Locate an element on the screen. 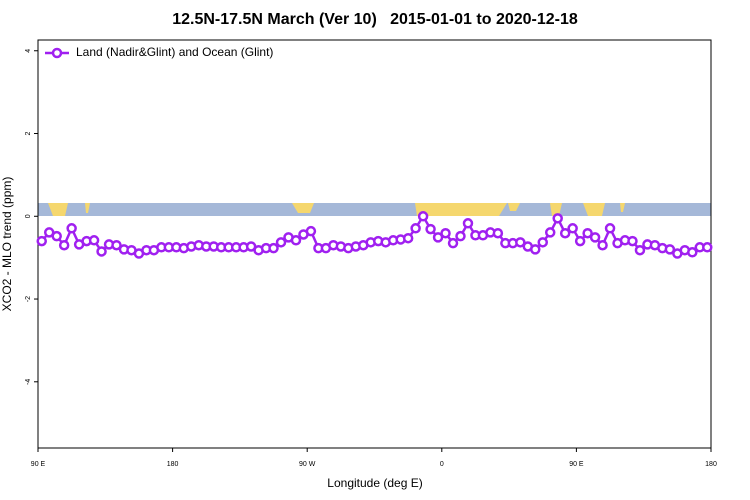 Image resolution: width=750 pixels, height=500 pixels. series-line is located at coordinates (374, 234).